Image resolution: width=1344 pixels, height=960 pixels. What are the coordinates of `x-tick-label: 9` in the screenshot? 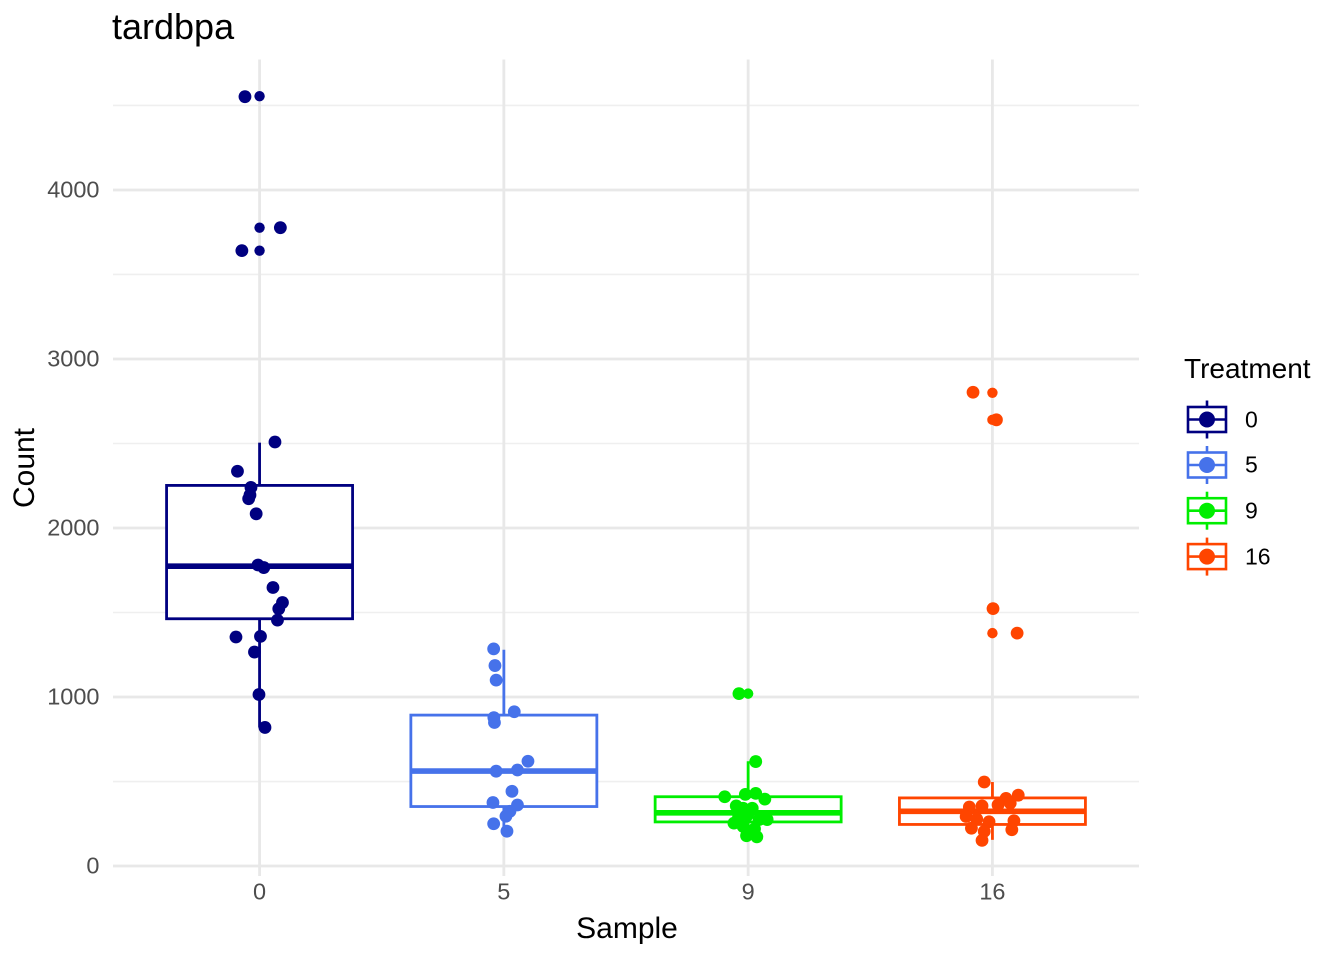 It's located at (748, 891).